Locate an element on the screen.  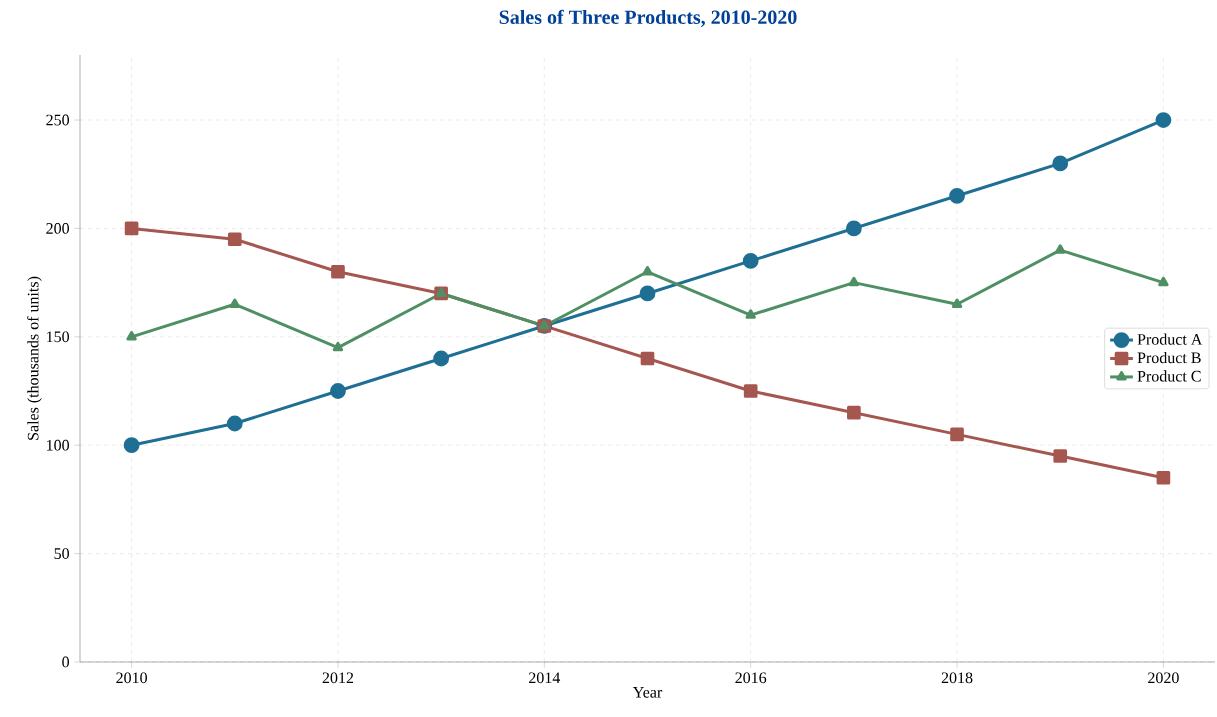
x-tick-label: 2012 is located at coordinates (338, 678).